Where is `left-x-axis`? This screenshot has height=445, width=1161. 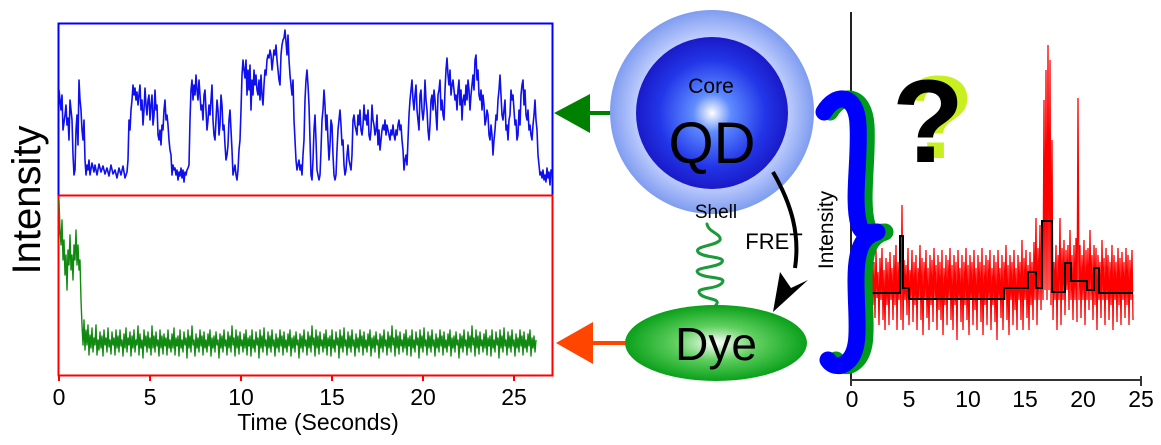
left-x-axis is located at coordinates (286, 378).